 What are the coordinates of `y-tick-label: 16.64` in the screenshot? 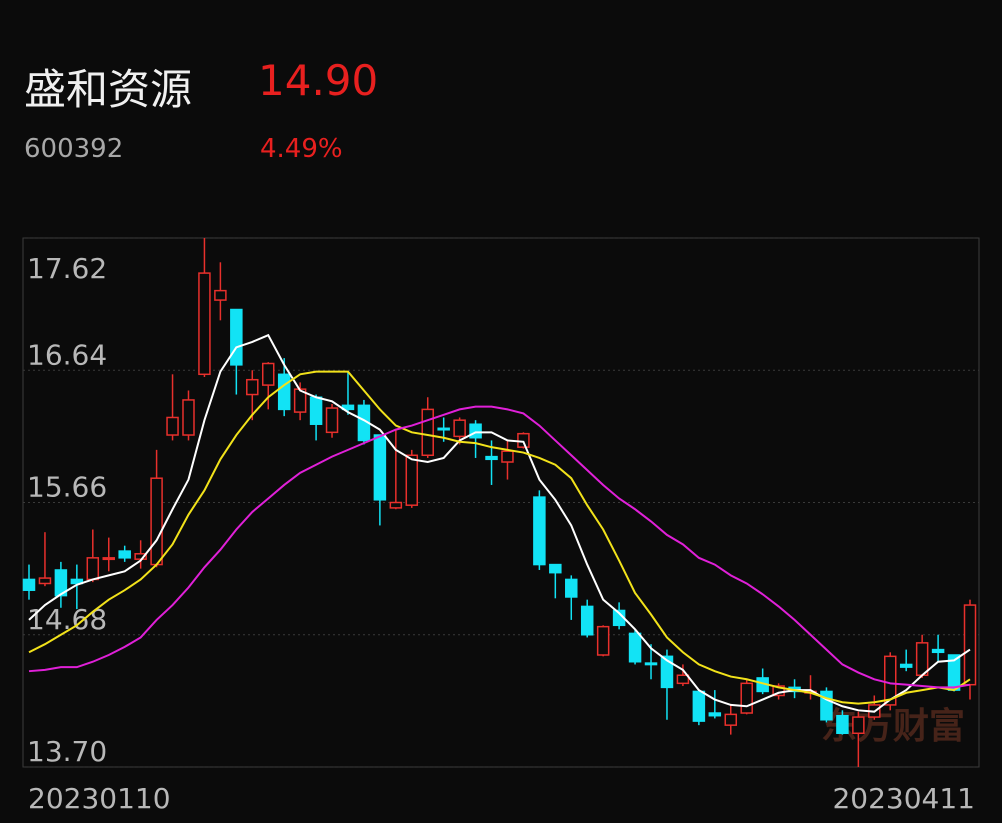 It's located at (67, 354).